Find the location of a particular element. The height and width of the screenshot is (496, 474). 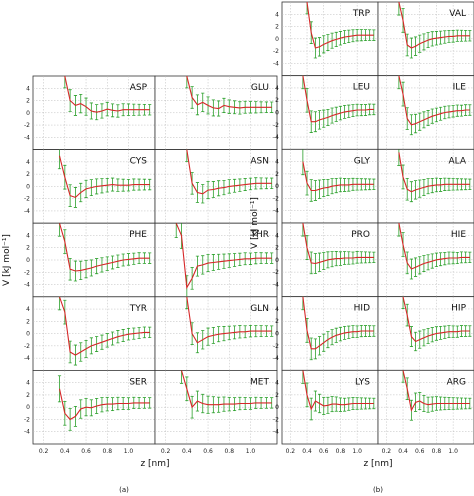

x-tick-label: 0.2 is located at coordinates (291, 451).